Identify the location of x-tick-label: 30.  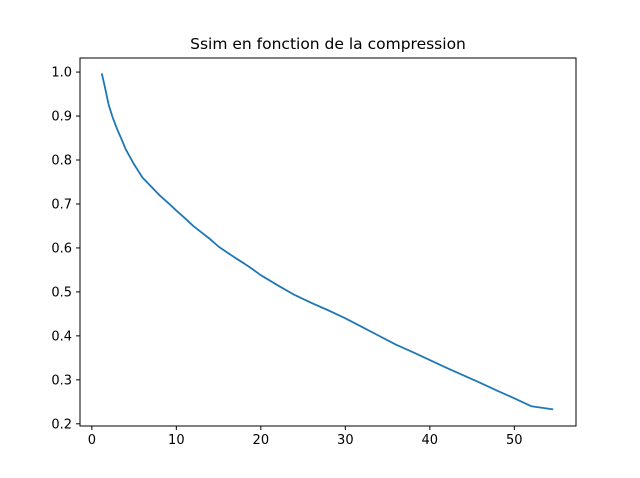
(345, 440).